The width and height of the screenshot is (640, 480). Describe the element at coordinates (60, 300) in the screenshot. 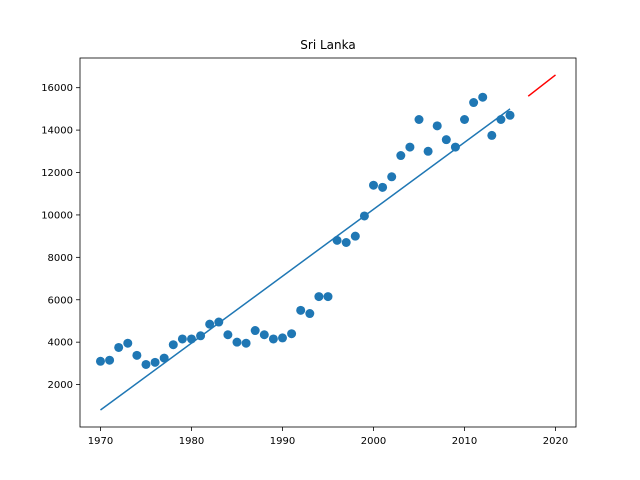

I see `y-tick-label: 6000` at that location.